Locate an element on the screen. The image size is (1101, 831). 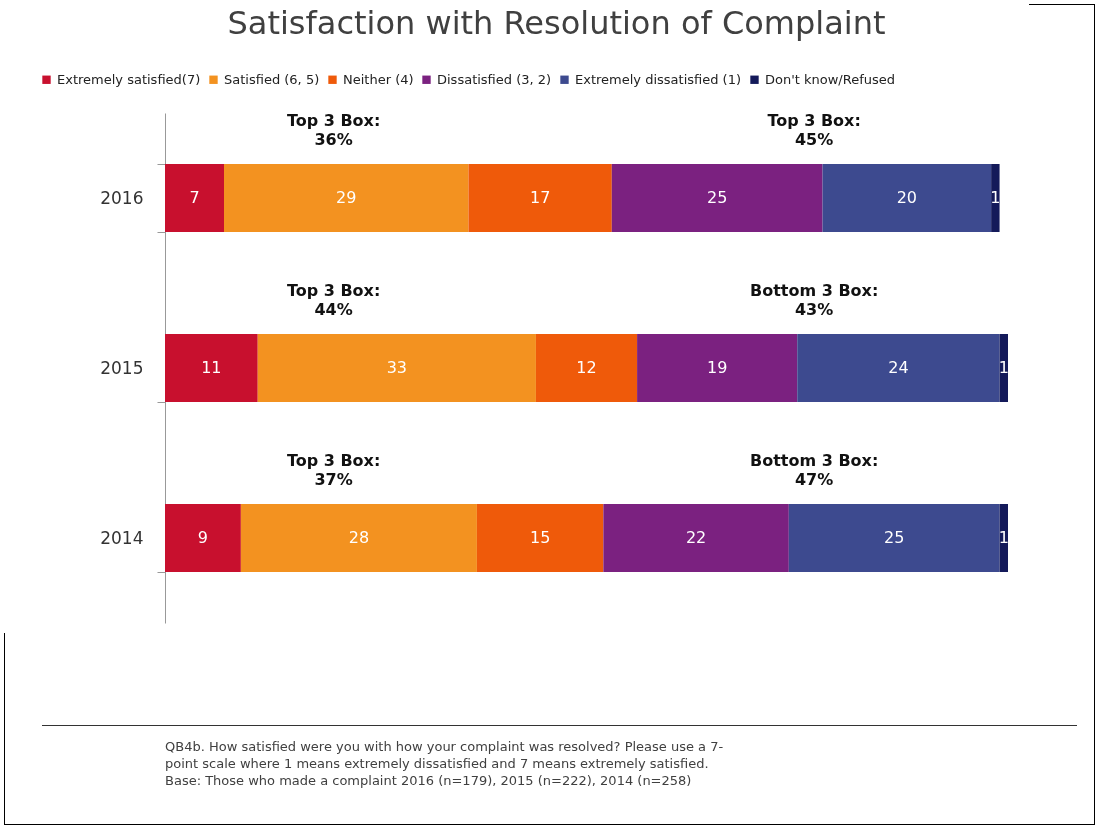
annotation: Top 3 Box: 37% is located at coordinates (333, 470).